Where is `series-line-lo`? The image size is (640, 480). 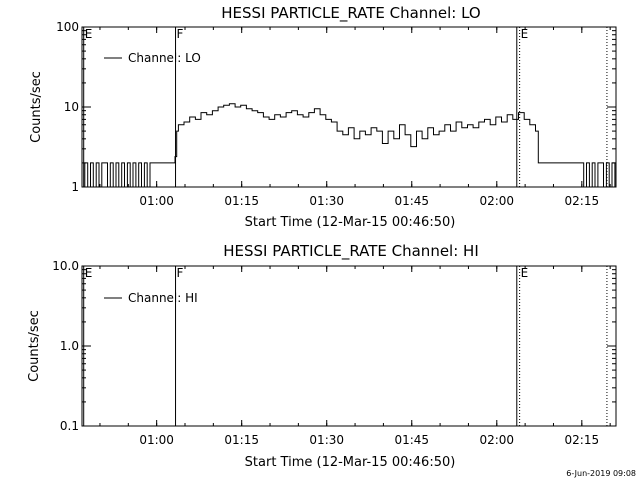 series-line-lo is located at coordinates (349, 145).